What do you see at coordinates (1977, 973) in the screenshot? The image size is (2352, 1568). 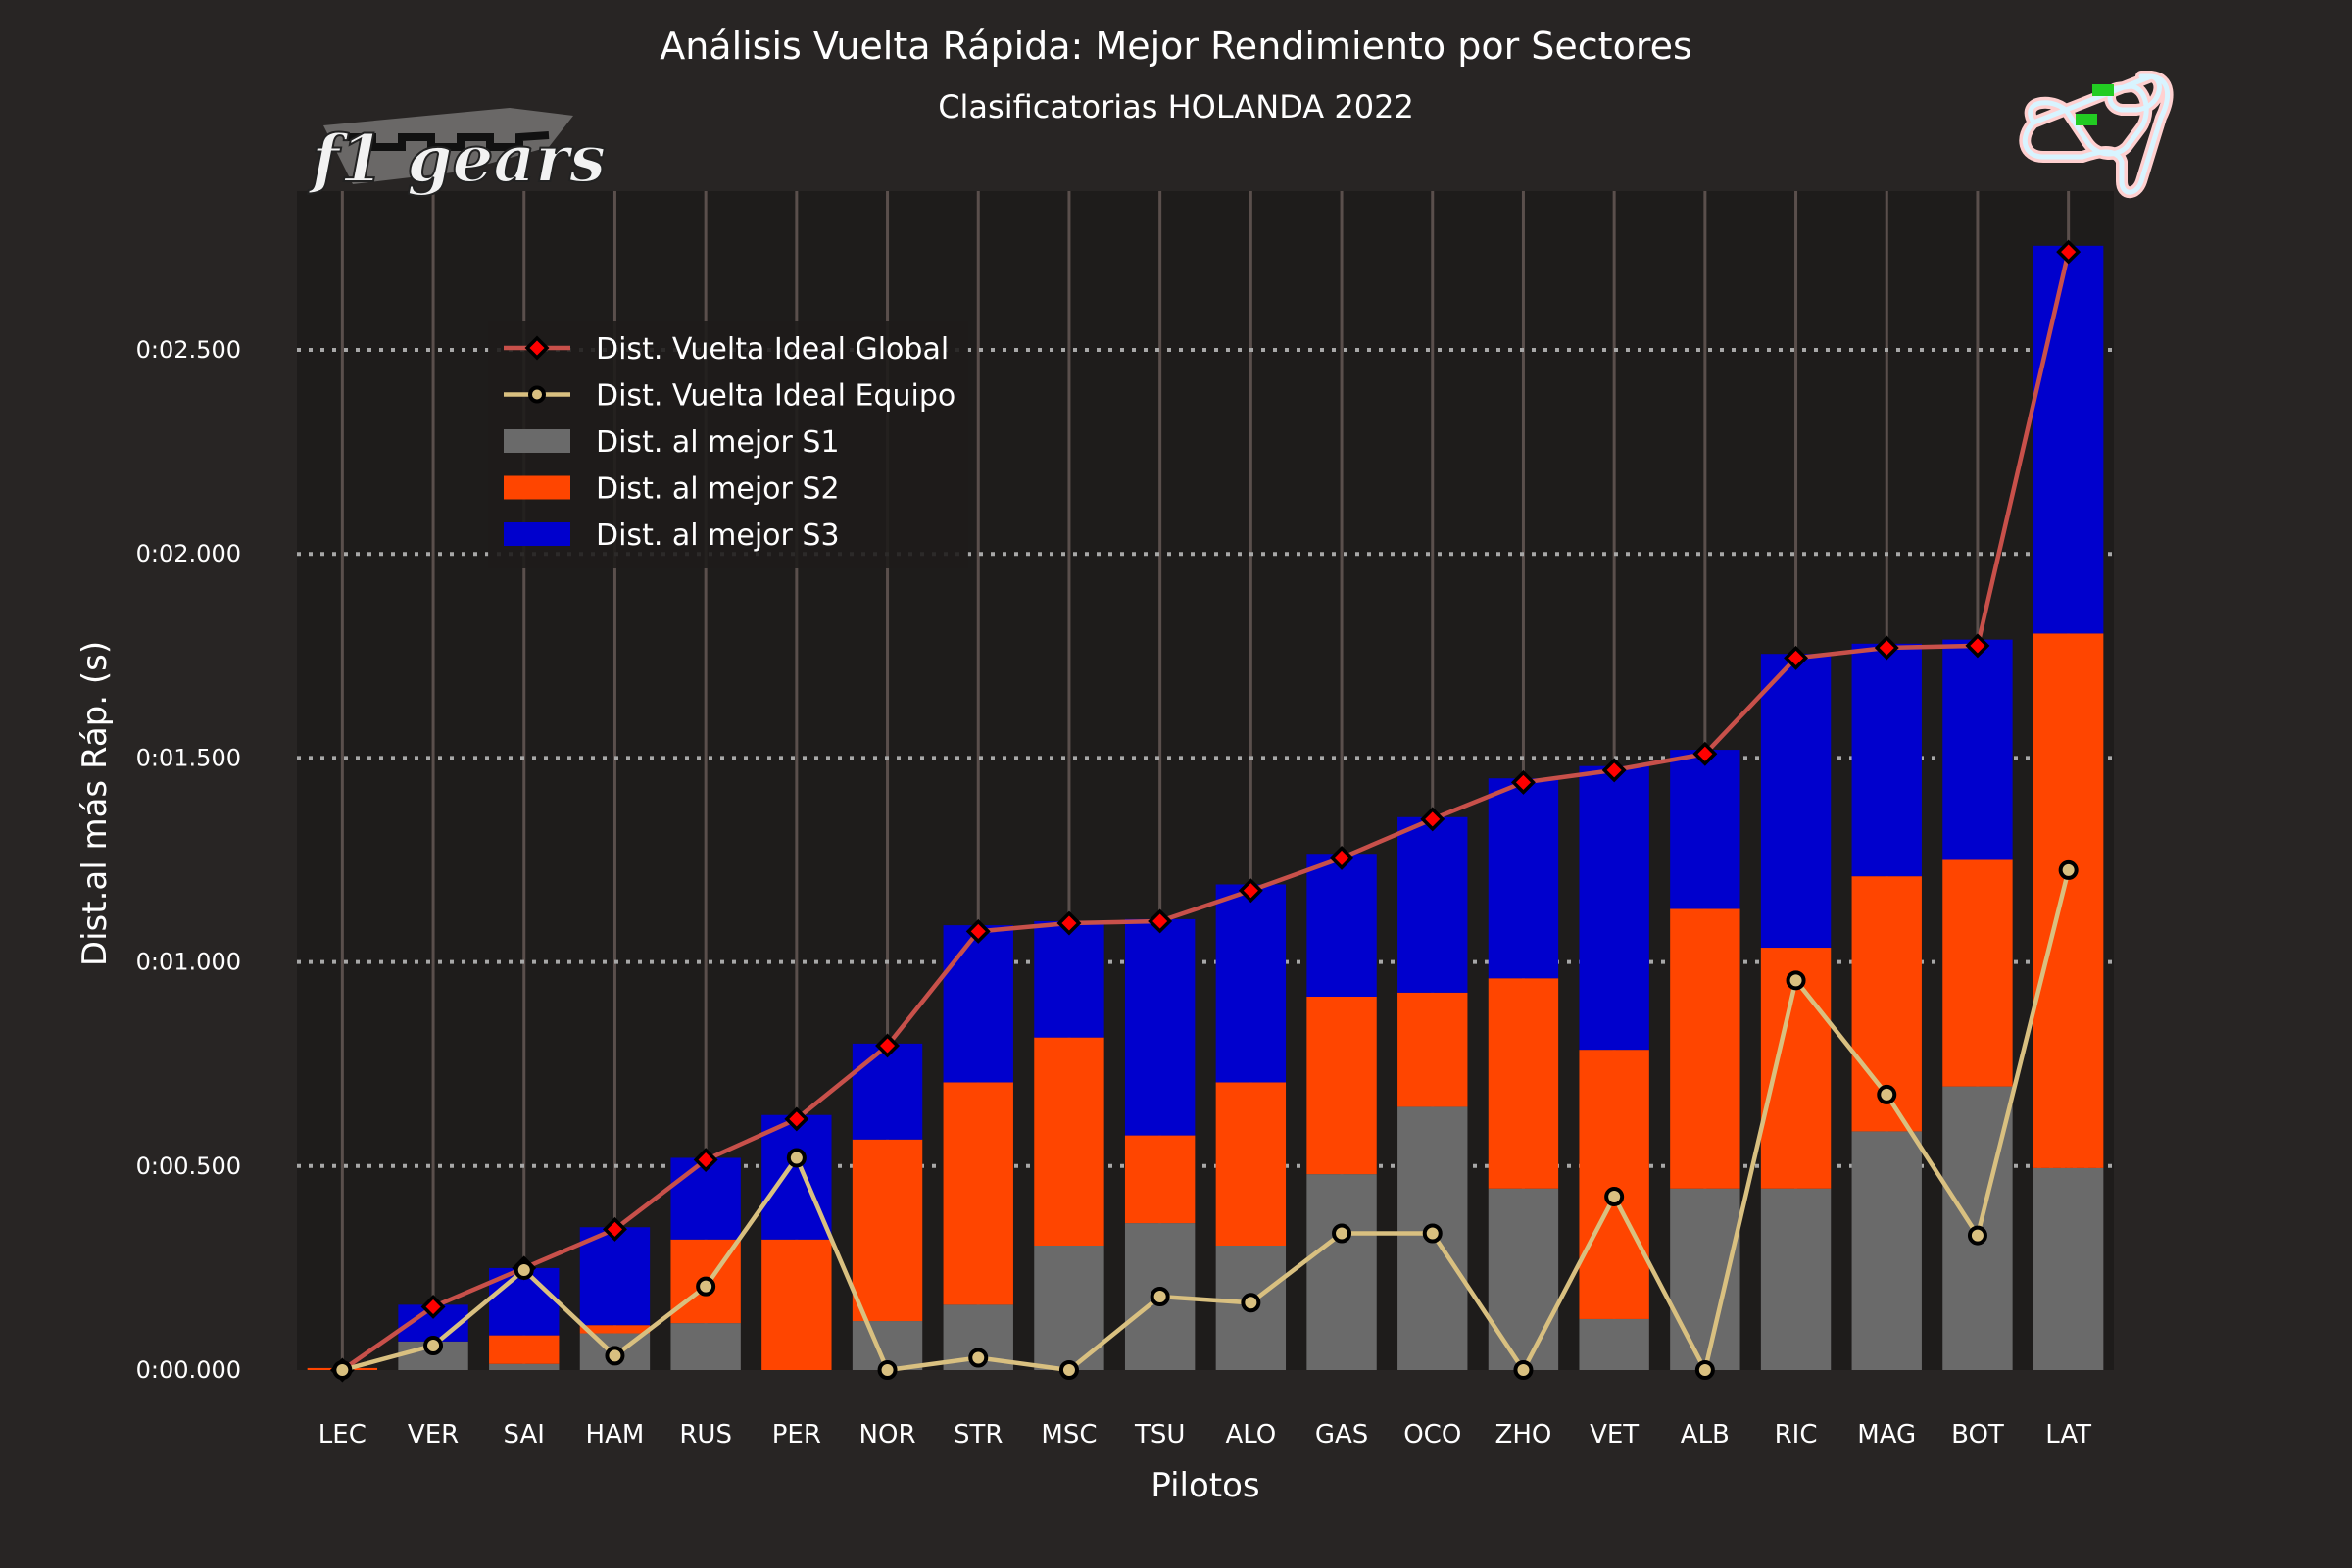 I see `bar-bot-s2` at bounding box center [1977, 973].